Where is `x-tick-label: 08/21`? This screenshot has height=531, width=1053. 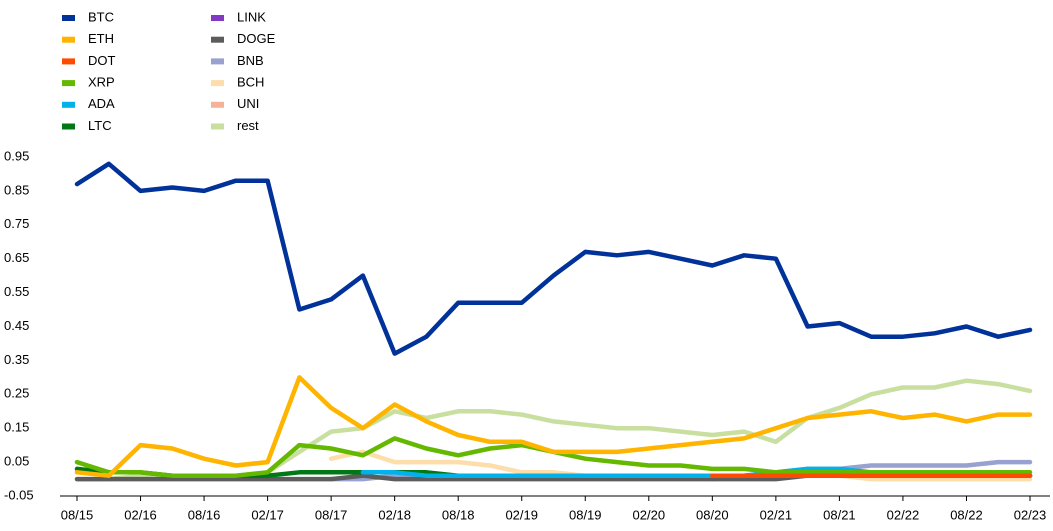 x-tick-label: 08/21 is located at coordinates (839, 514).